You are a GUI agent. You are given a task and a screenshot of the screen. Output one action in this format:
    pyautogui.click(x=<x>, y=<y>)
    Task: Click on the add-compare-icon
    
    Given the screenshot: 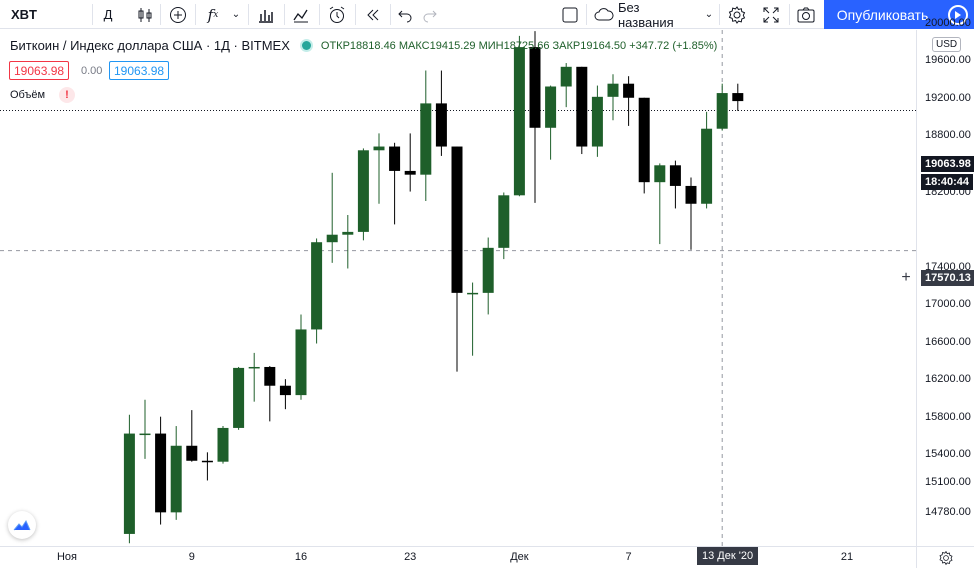 What is the action you would take?
    pyautogui.click(x=178, y=14)
    